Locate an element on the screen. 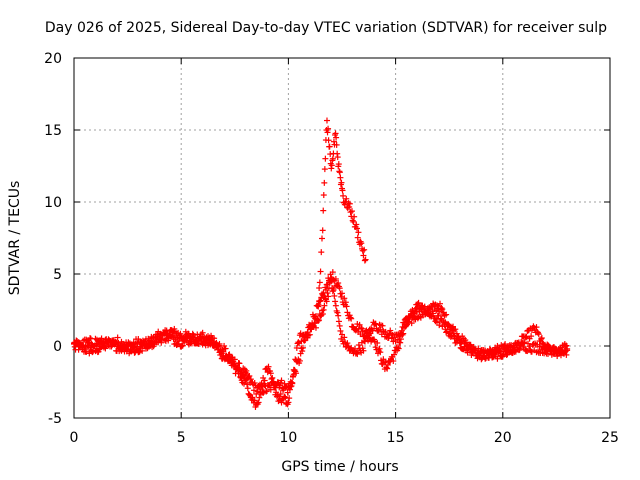 The image size is (640, 480). x-tick-label: 15 is located at coordinates (396, 438).